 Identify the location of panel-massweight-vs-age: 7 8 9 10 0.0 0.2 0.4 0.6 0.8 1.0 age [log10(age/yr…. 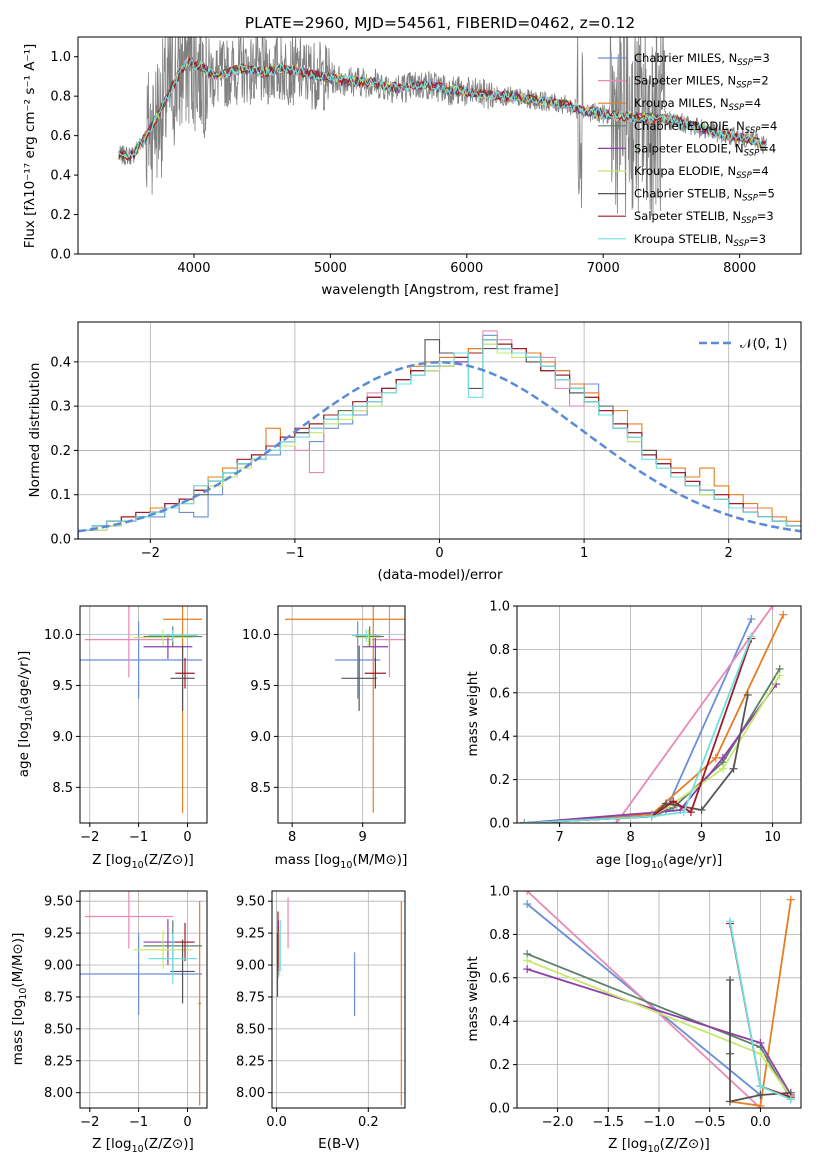
(633, 735).